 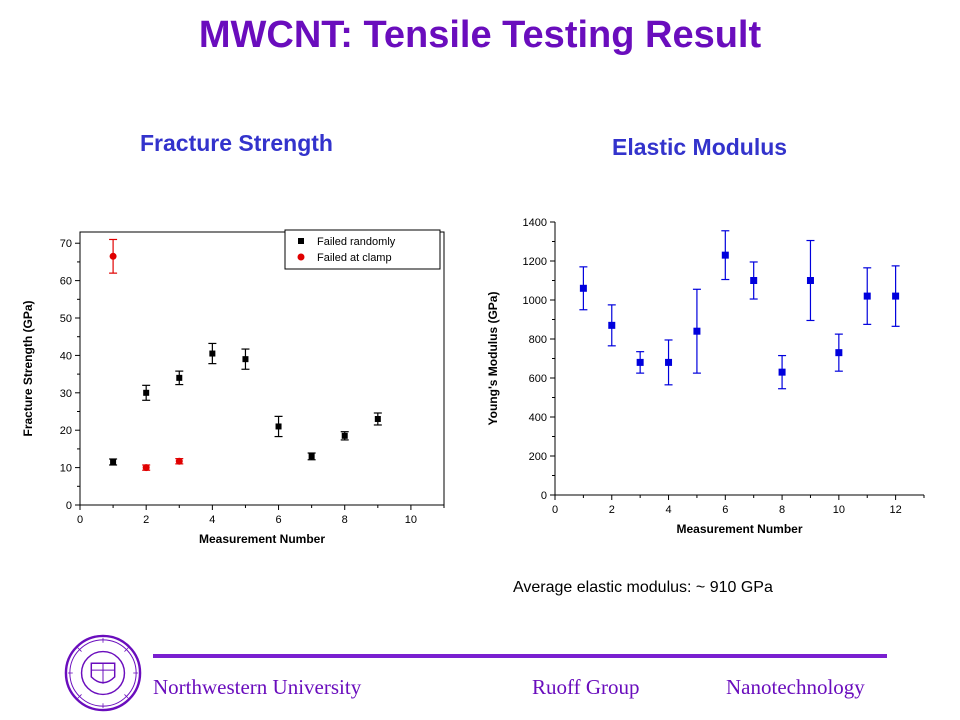 What do you see at coordinates (356, 242) in the screenshot?
I see `legend-label: Failed randomly` at bounding box center [356, 242].